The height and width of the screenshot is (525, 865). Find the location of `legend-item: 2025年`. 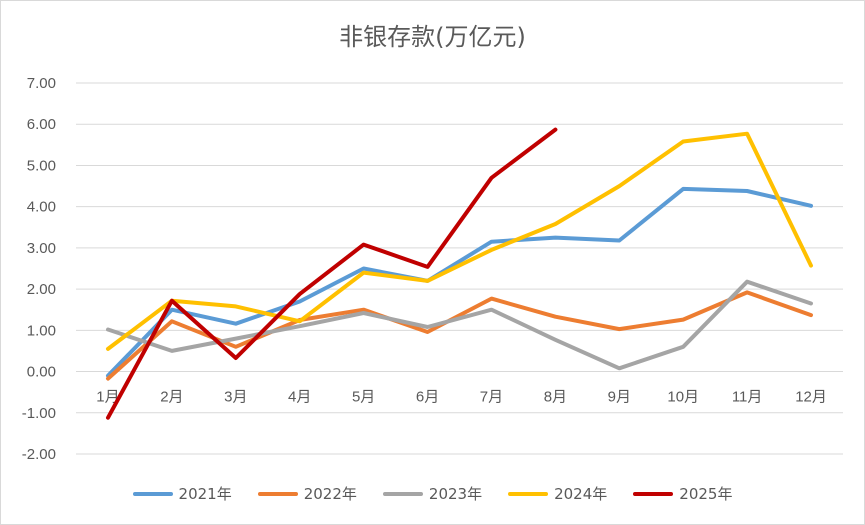

legend-item: 2025年 is located at coordinates (682, 493).